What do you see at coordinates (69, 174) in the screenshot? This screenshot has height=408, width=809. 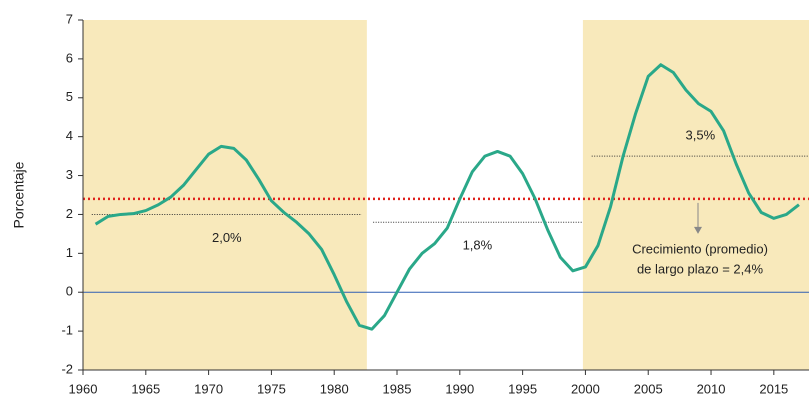 I see `y-tick-label: 3` at bounding box center [69, 174].